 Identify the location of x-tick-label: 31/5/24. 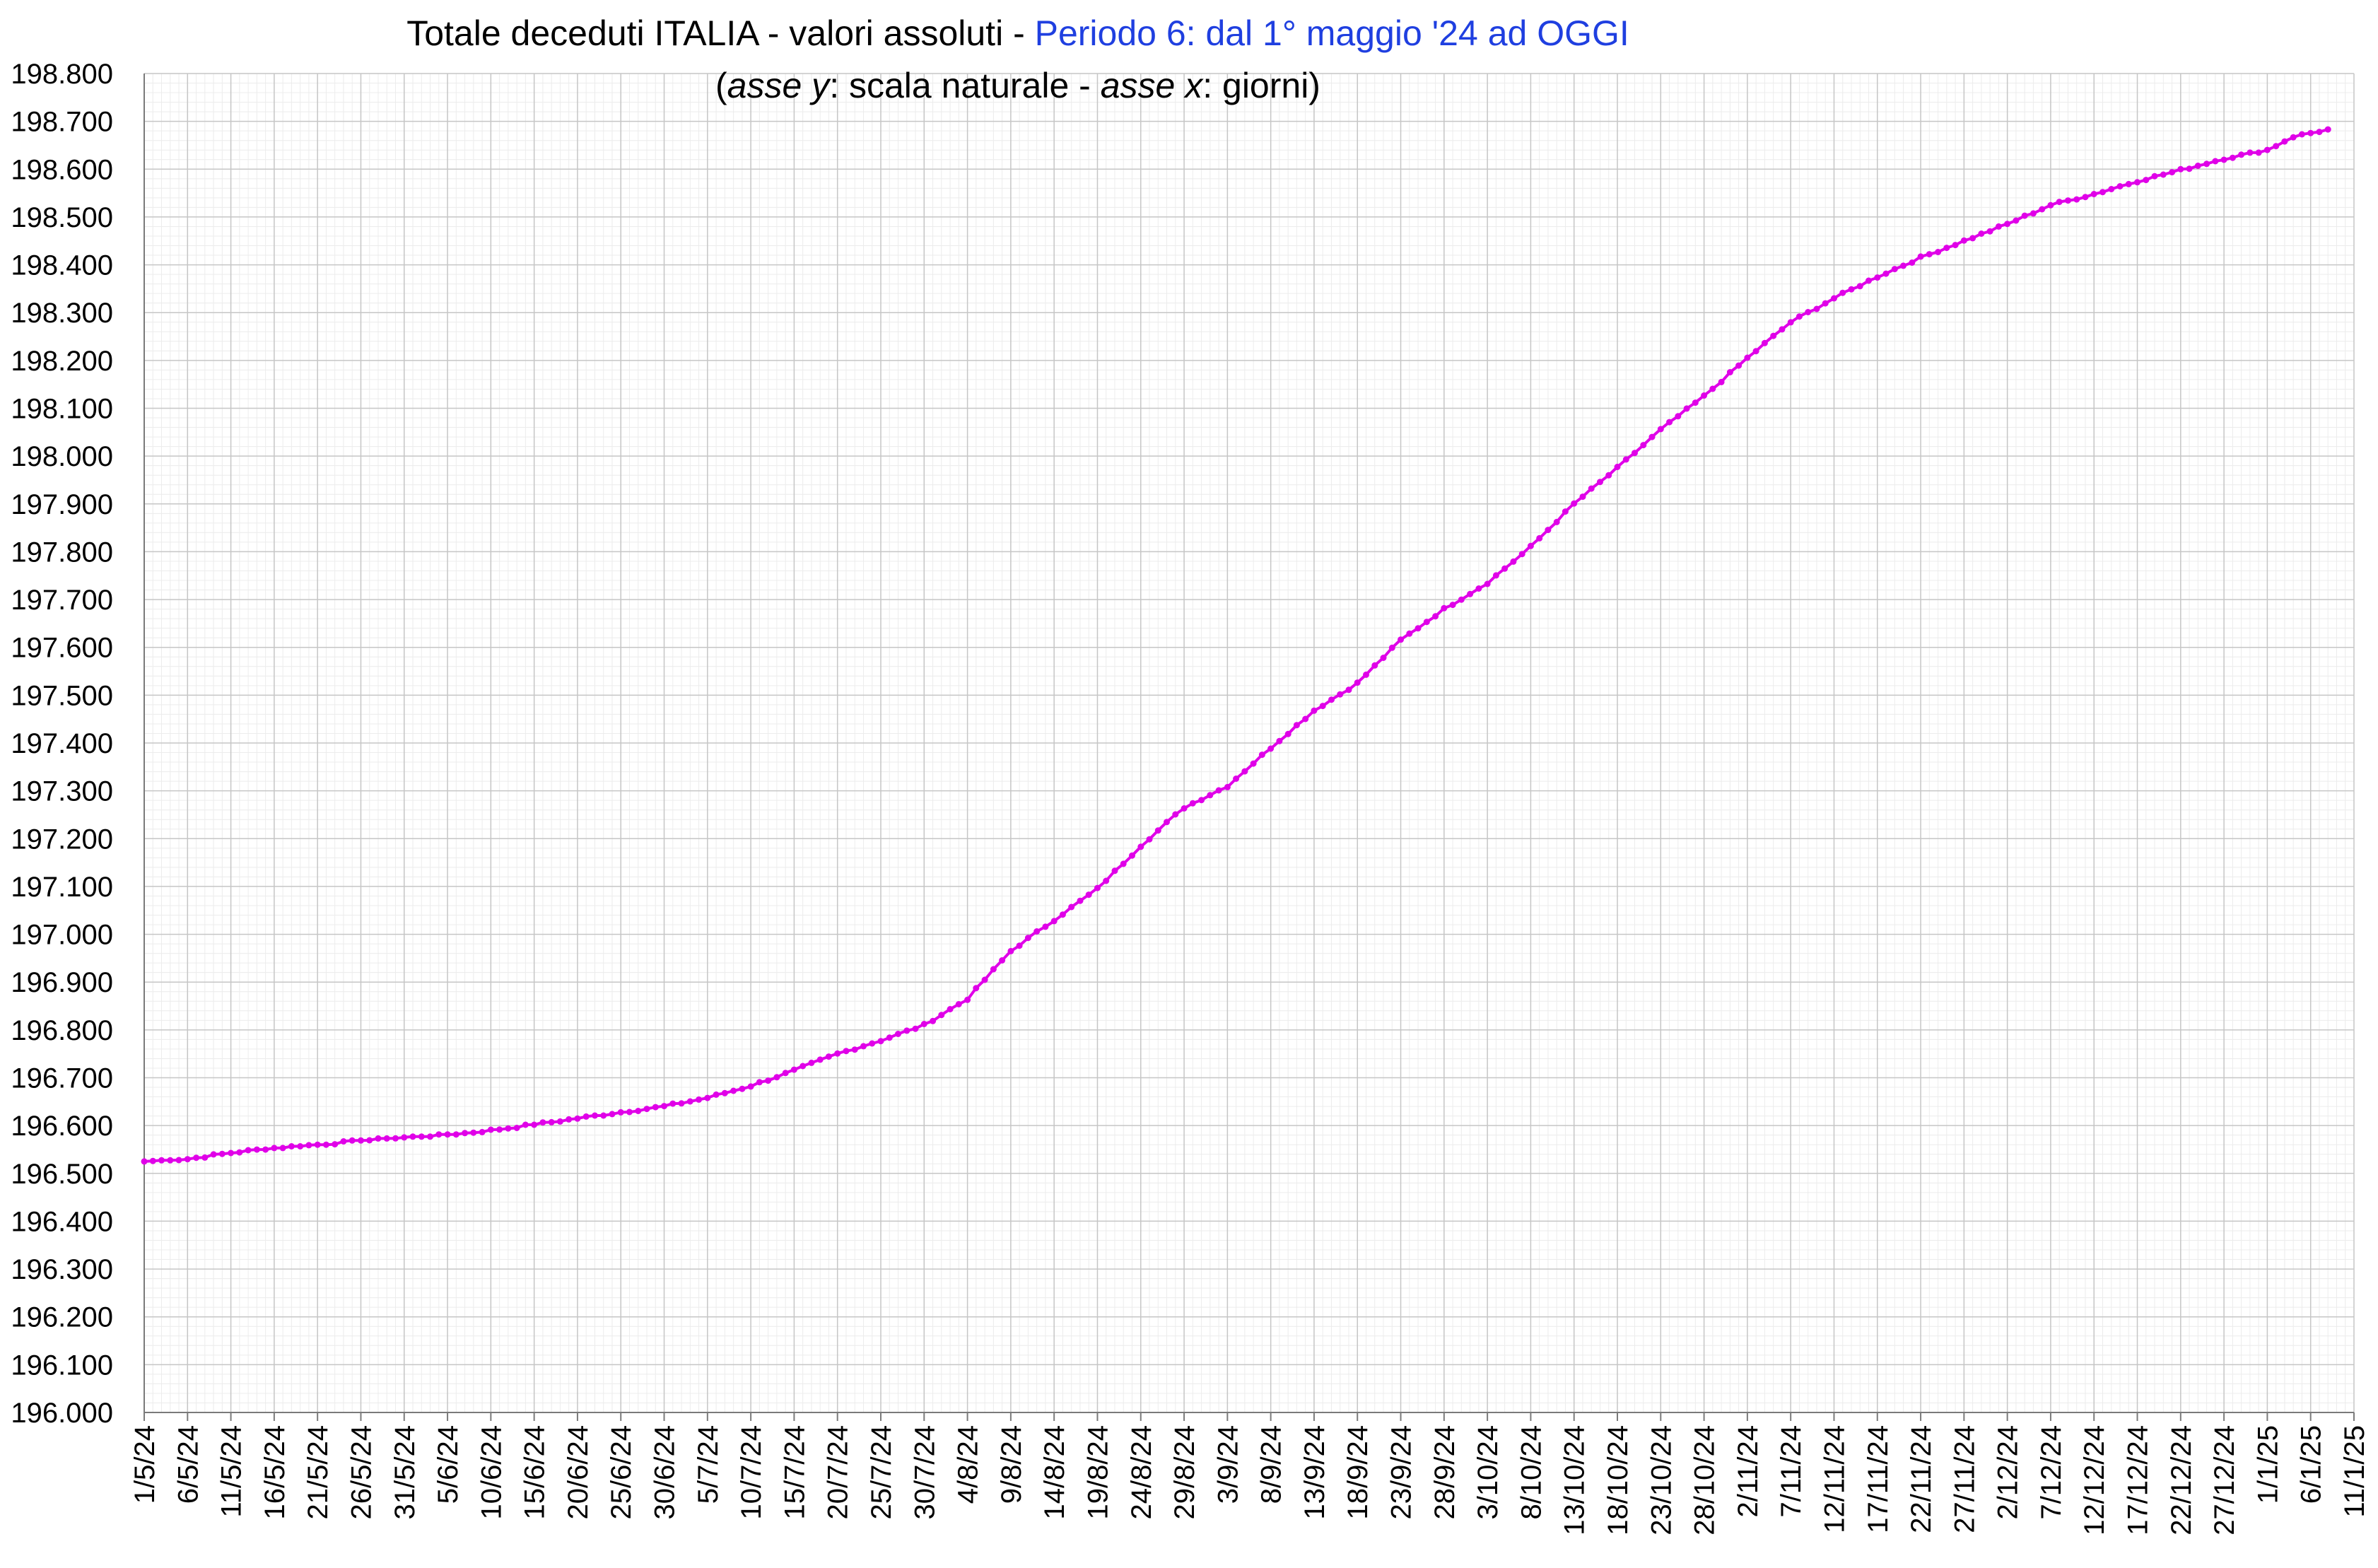
(405, 1472).